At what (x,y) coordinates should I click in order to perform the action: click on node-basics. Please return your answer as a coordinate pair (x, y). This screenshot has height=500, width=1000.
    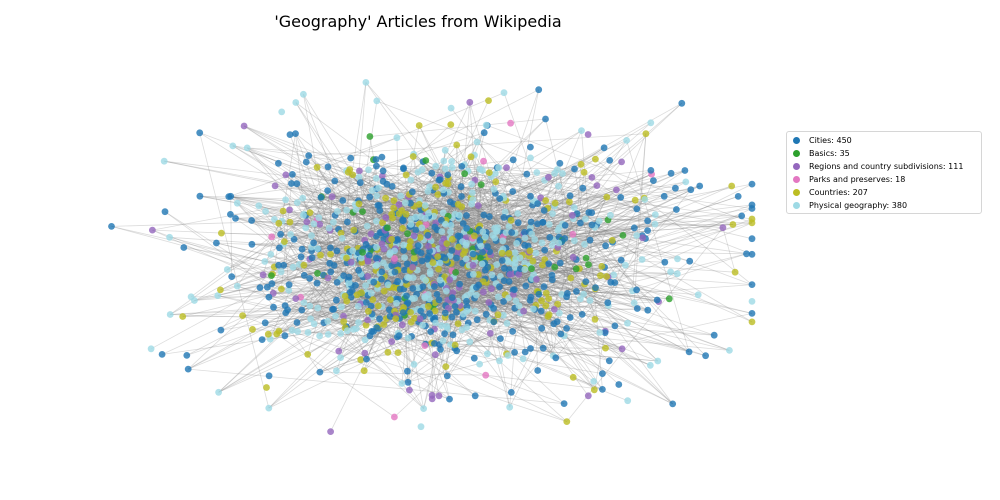
    Looking at the image, I should click on (362, 252).